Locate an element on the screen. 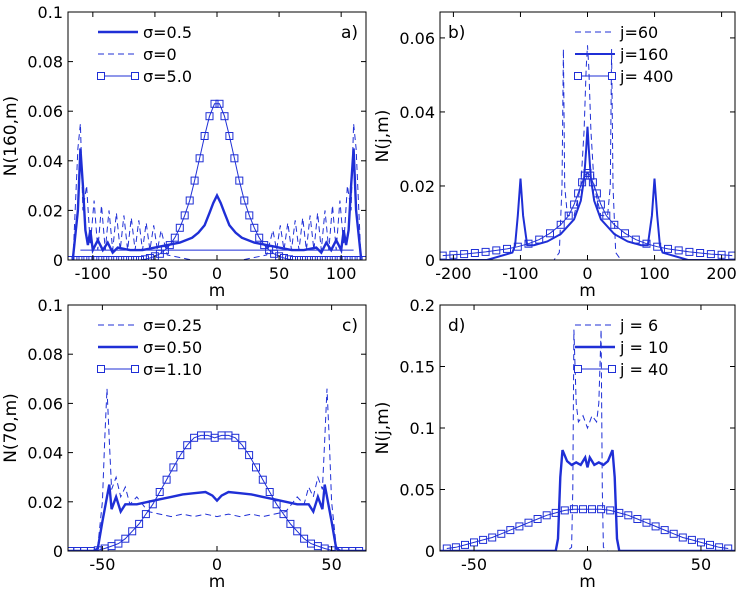  y-axis-label-a: N(160,m) is located at coordinates (11, 136).